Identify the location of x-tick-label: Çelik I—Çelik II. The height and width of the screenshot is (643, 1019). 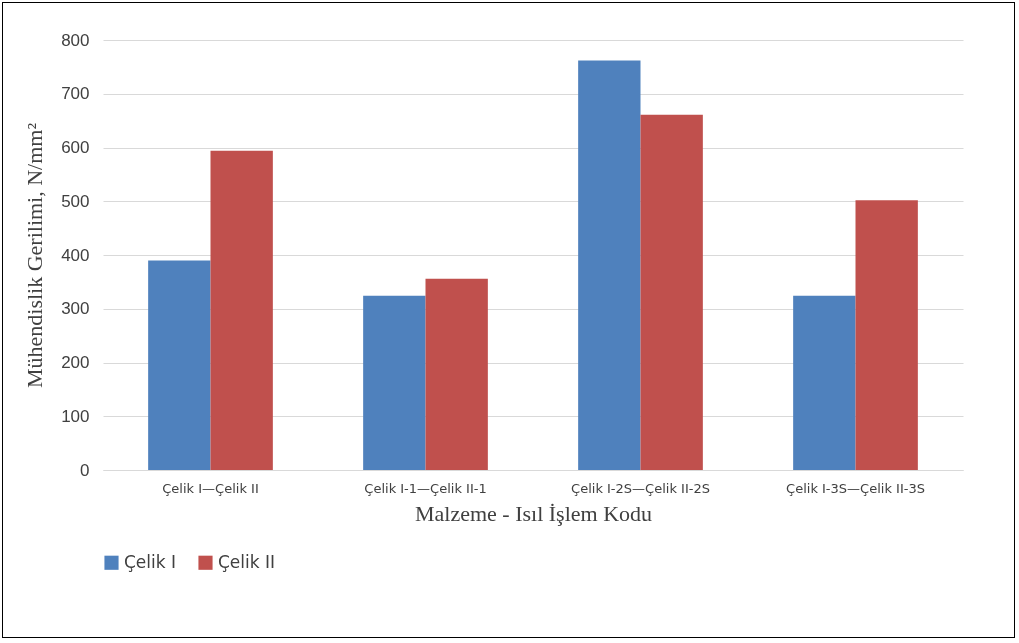
(210, 488).